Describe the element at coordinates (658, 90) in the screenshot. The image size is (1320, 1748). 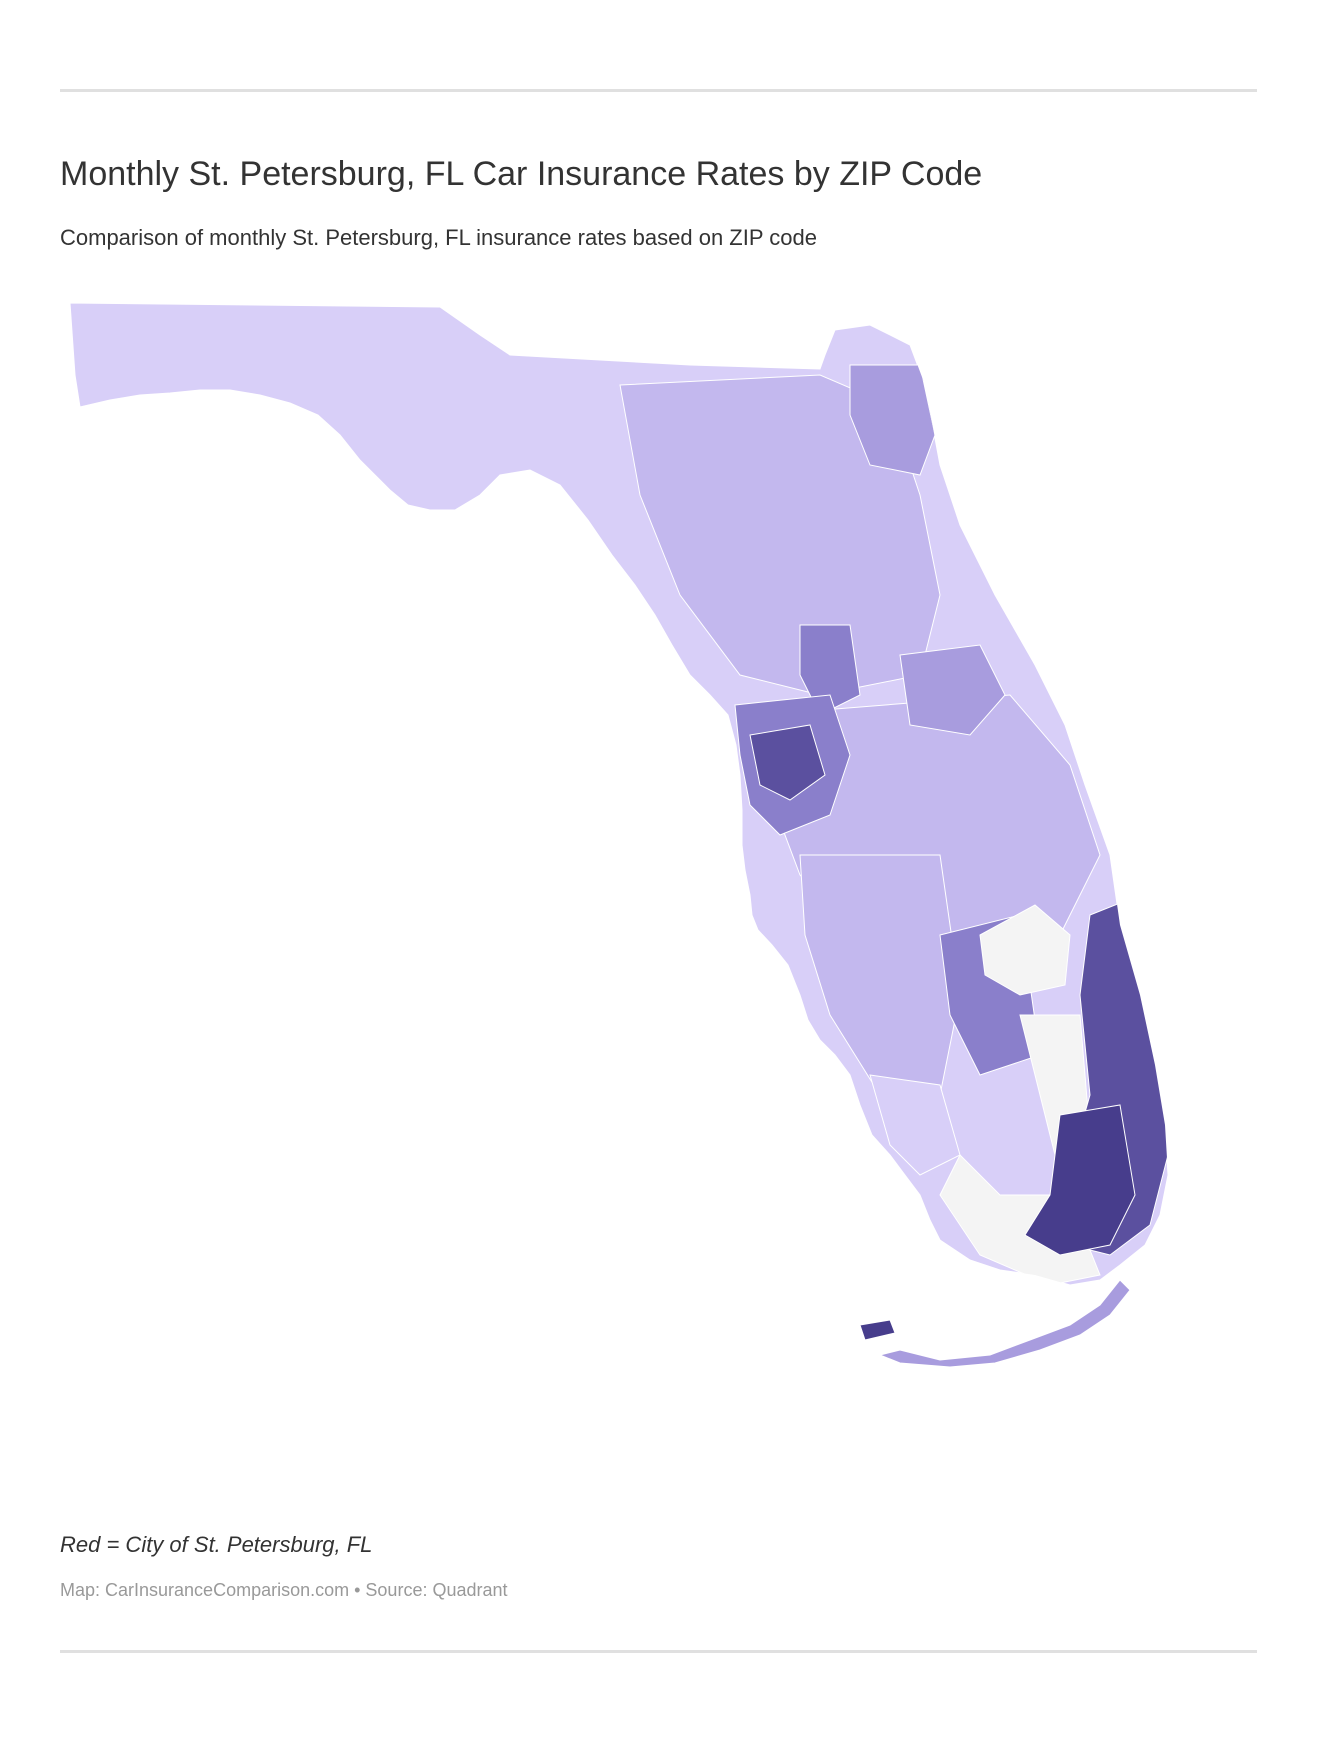
I see `top-divider` at that location.